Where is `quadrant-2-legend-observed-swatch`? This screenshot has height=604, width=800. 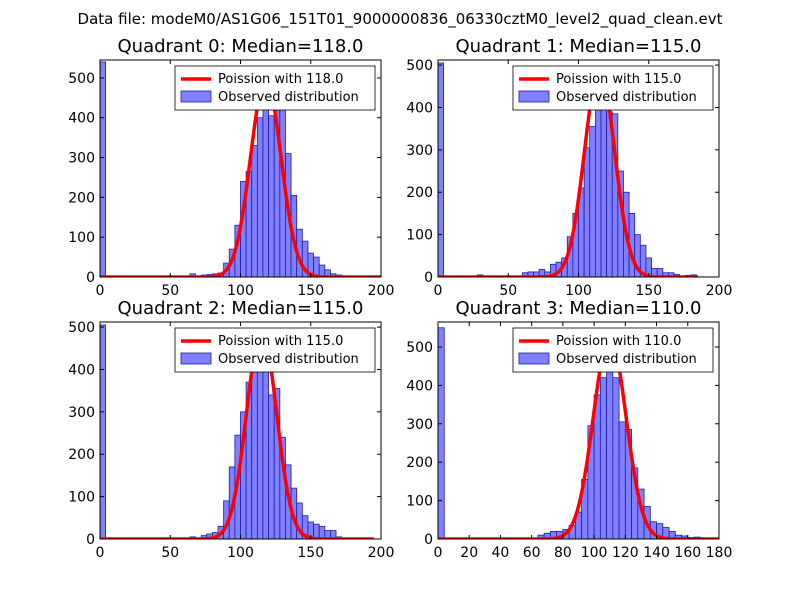 quadrant-2-legend-observed-swatch is located at coordinates (196, 358).